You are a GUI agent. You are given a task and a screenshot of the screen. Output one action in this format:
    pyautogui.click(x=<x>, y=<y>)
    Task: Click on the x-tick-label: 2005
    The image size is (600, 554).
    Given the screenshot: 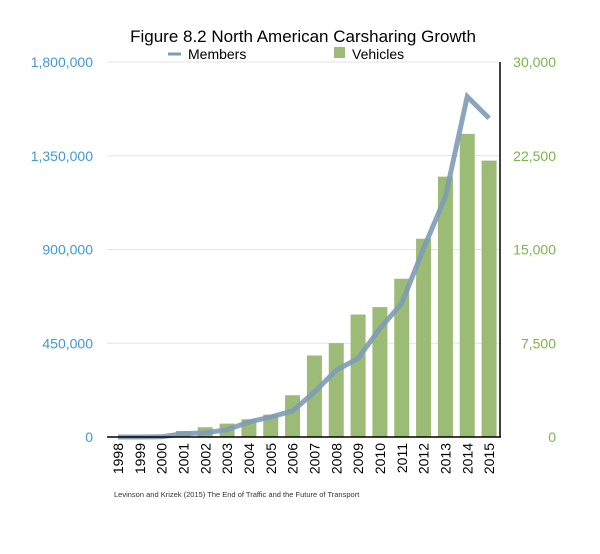 What is the action you would take?
    pyautogui.click(x=271, y=458)
    